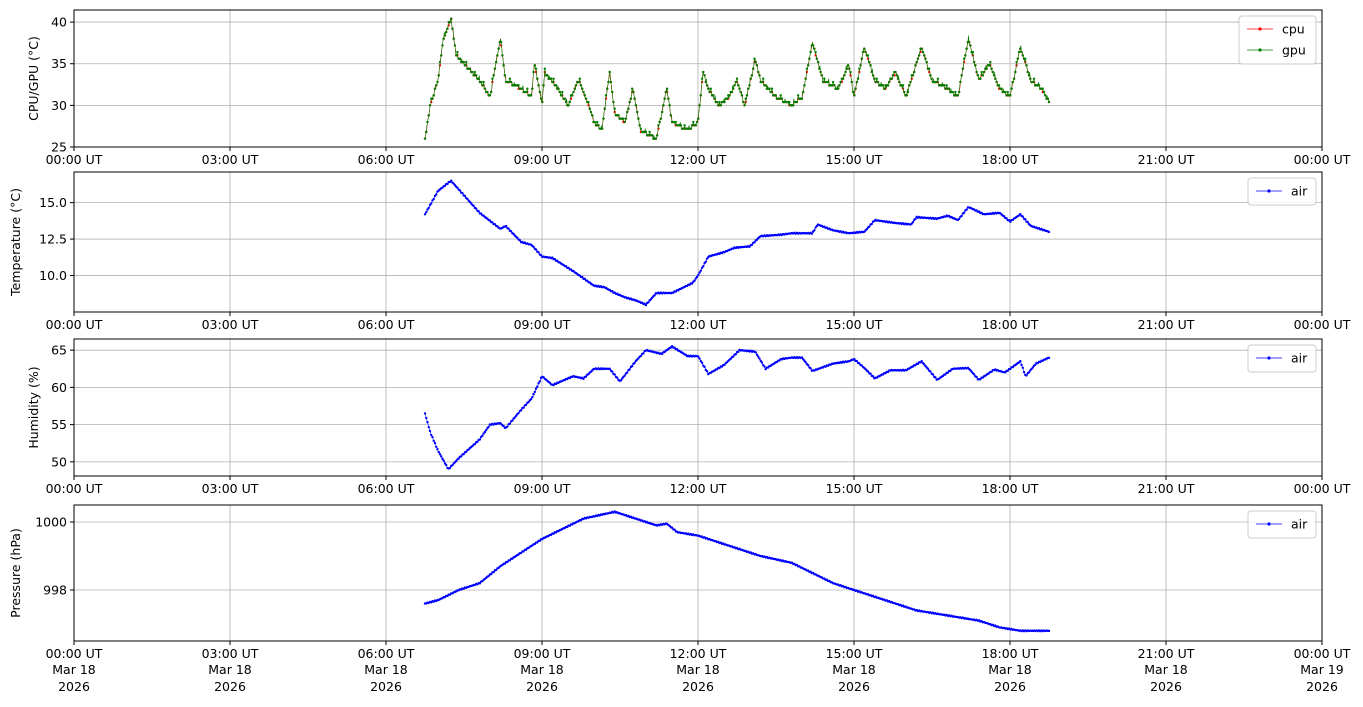 This screenshot has height=707, width=1363. I want to click on y-tick-label: 15.0, so click(53, 202).